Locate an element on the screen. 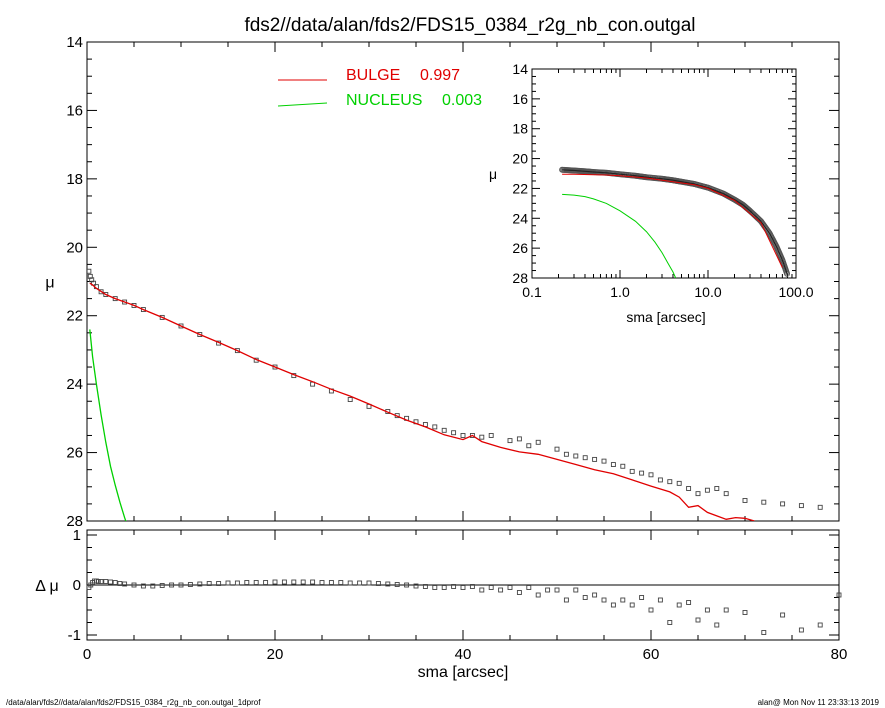 The height and width of the screenshot is (708, 885). inset-y-tick-label: 22 is located at coordinates (520, 188).